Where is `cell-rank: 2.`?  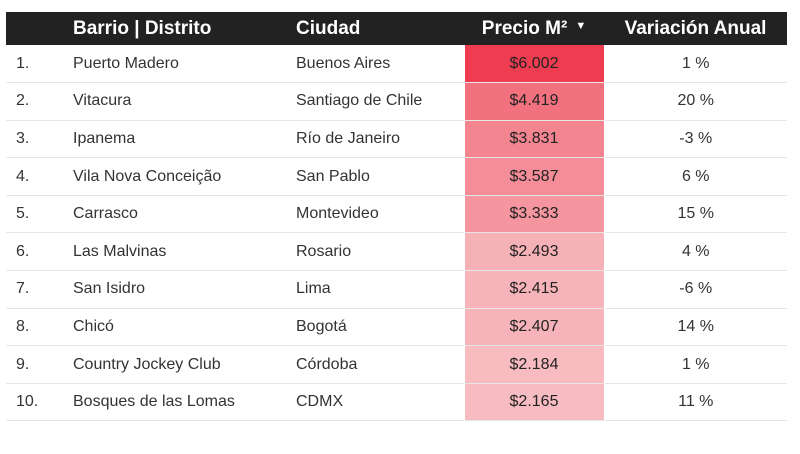 cell-rank: 2. is located at coordinates (23, 101).